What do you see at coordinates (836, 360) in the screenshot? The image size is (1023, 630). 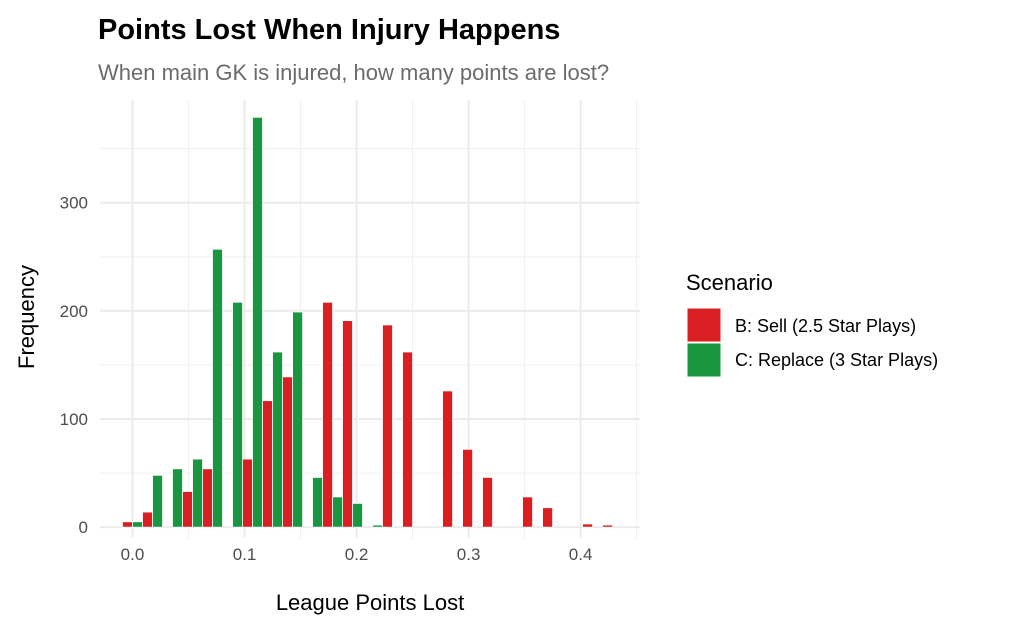 I see `legend-label-replace: C: Replace (3 Star Plays)` at bounding box center [836, 360].